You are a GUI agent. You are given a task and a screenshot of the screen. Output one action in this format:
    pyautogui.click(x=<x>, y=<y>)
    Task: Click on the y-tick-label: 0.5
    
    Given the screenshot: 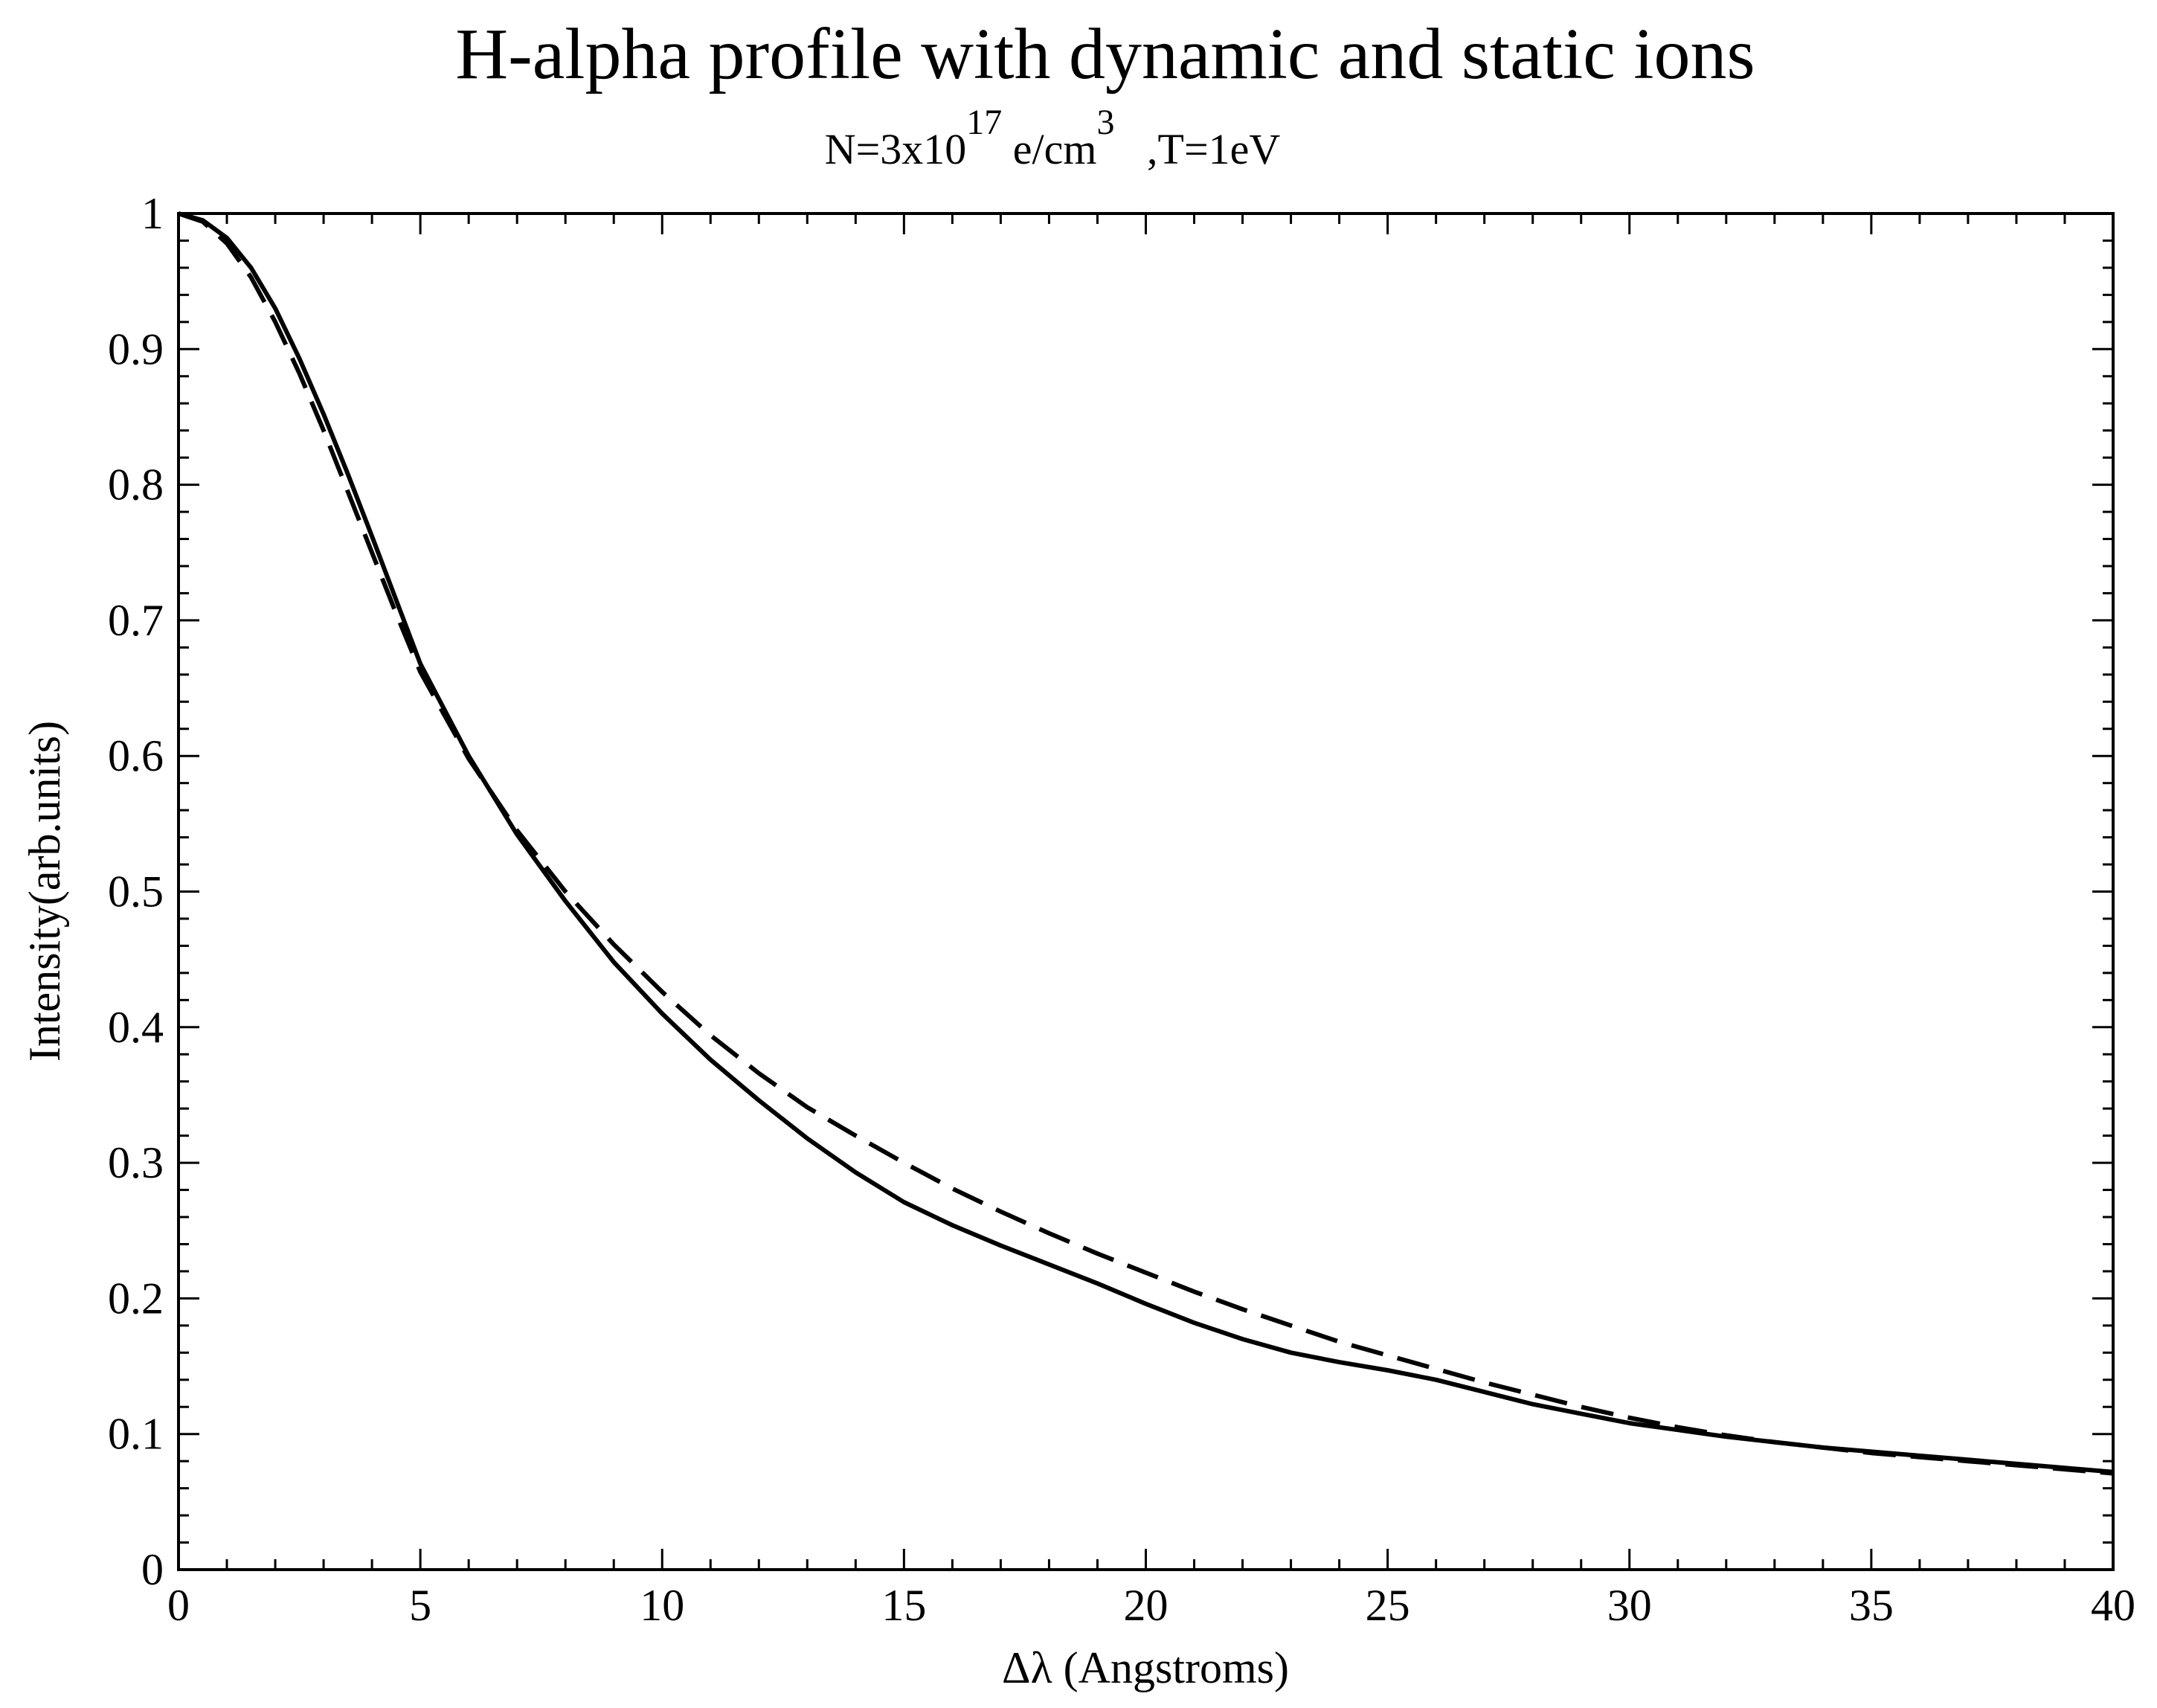 What is the action you would take?
    pyautogui.click(x=136, y=891)
    